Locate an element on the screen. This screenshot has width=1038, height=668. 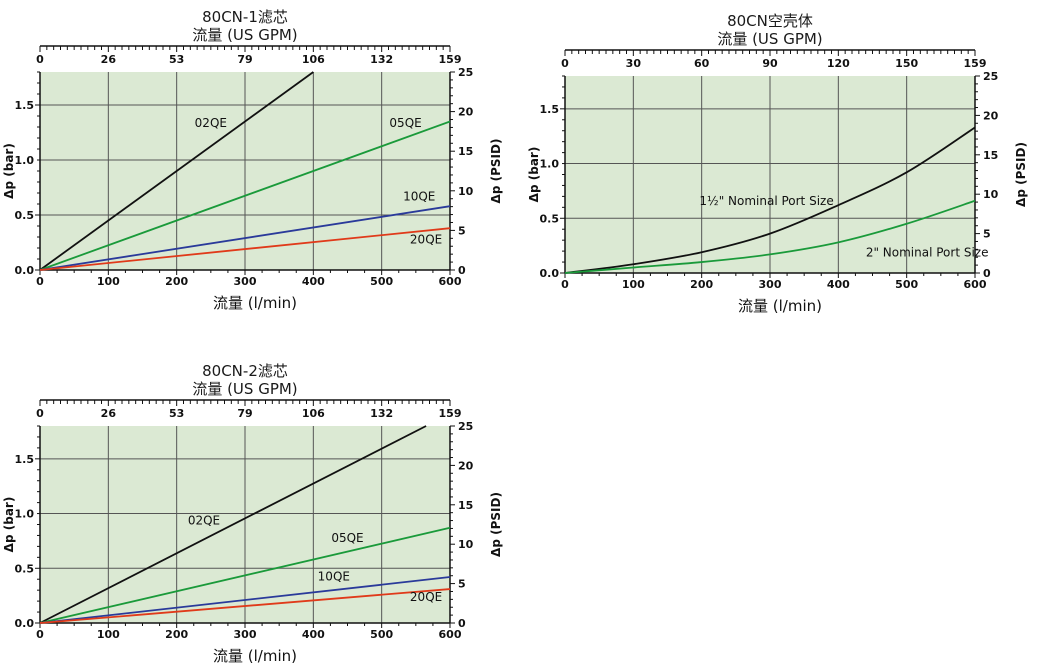
top-tick-label: 79 is located at coordinates (244, 59).